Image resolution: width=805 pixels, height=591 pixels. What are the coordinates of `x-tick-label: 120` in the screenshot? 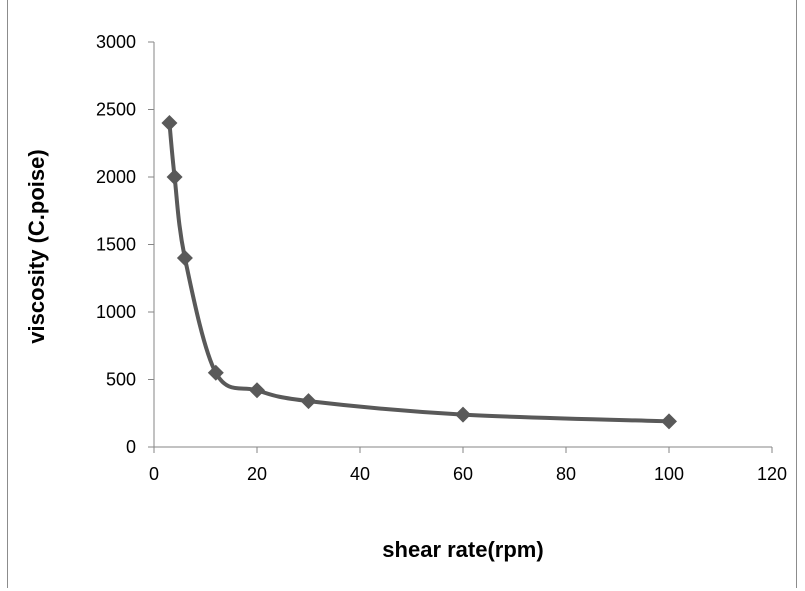 It's located at (772, 474).